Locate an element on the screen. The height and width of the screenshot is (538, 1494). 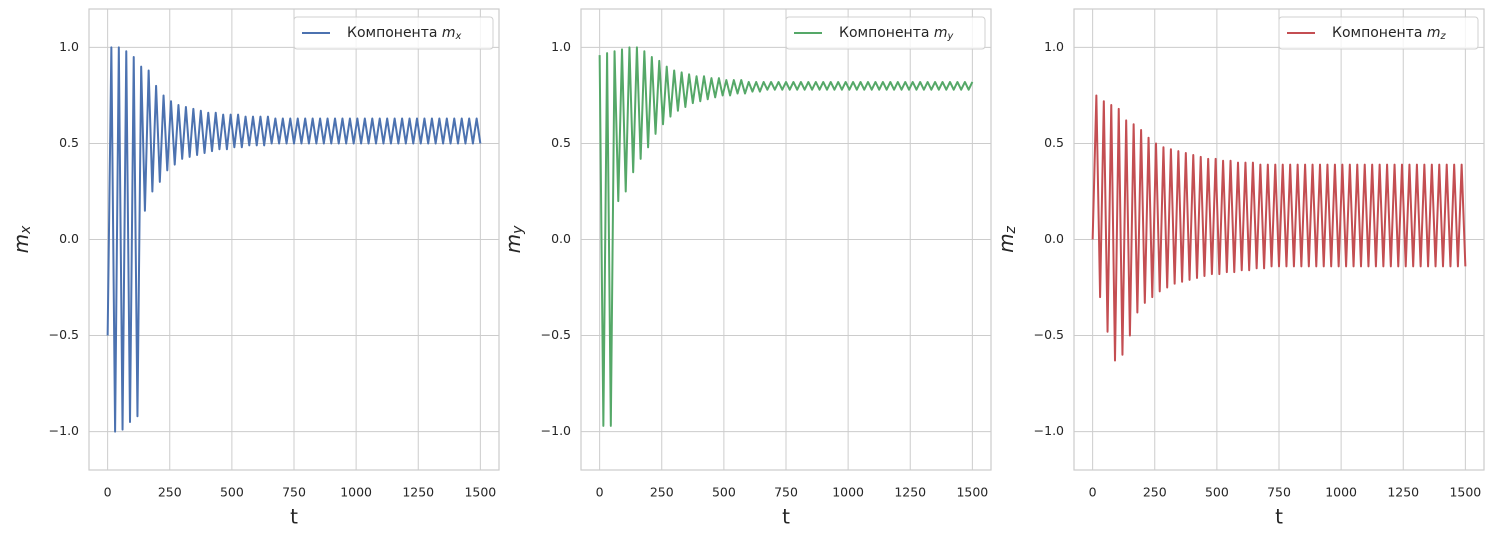
legend: Компонента my is located at coordinates (885, 33).